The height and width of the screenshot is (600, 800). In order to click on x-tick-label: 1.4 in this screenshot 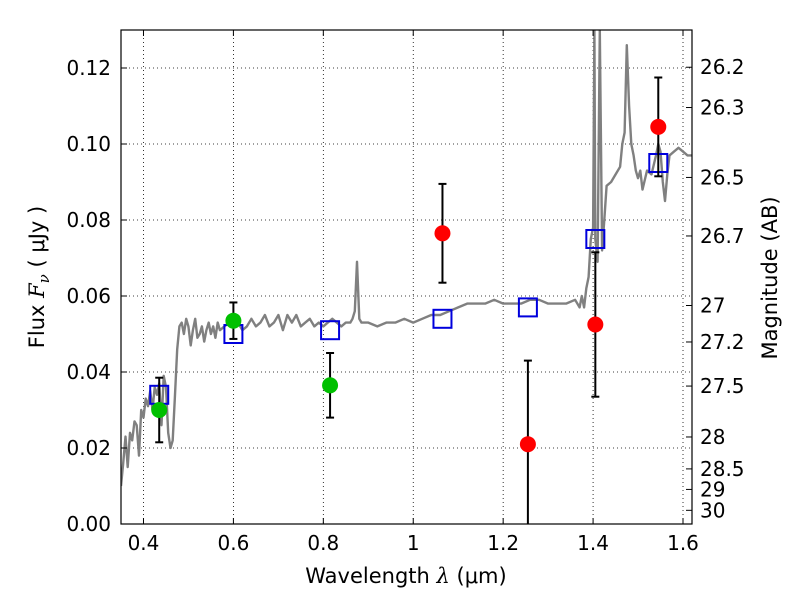, I will do `click(593, 543)`.